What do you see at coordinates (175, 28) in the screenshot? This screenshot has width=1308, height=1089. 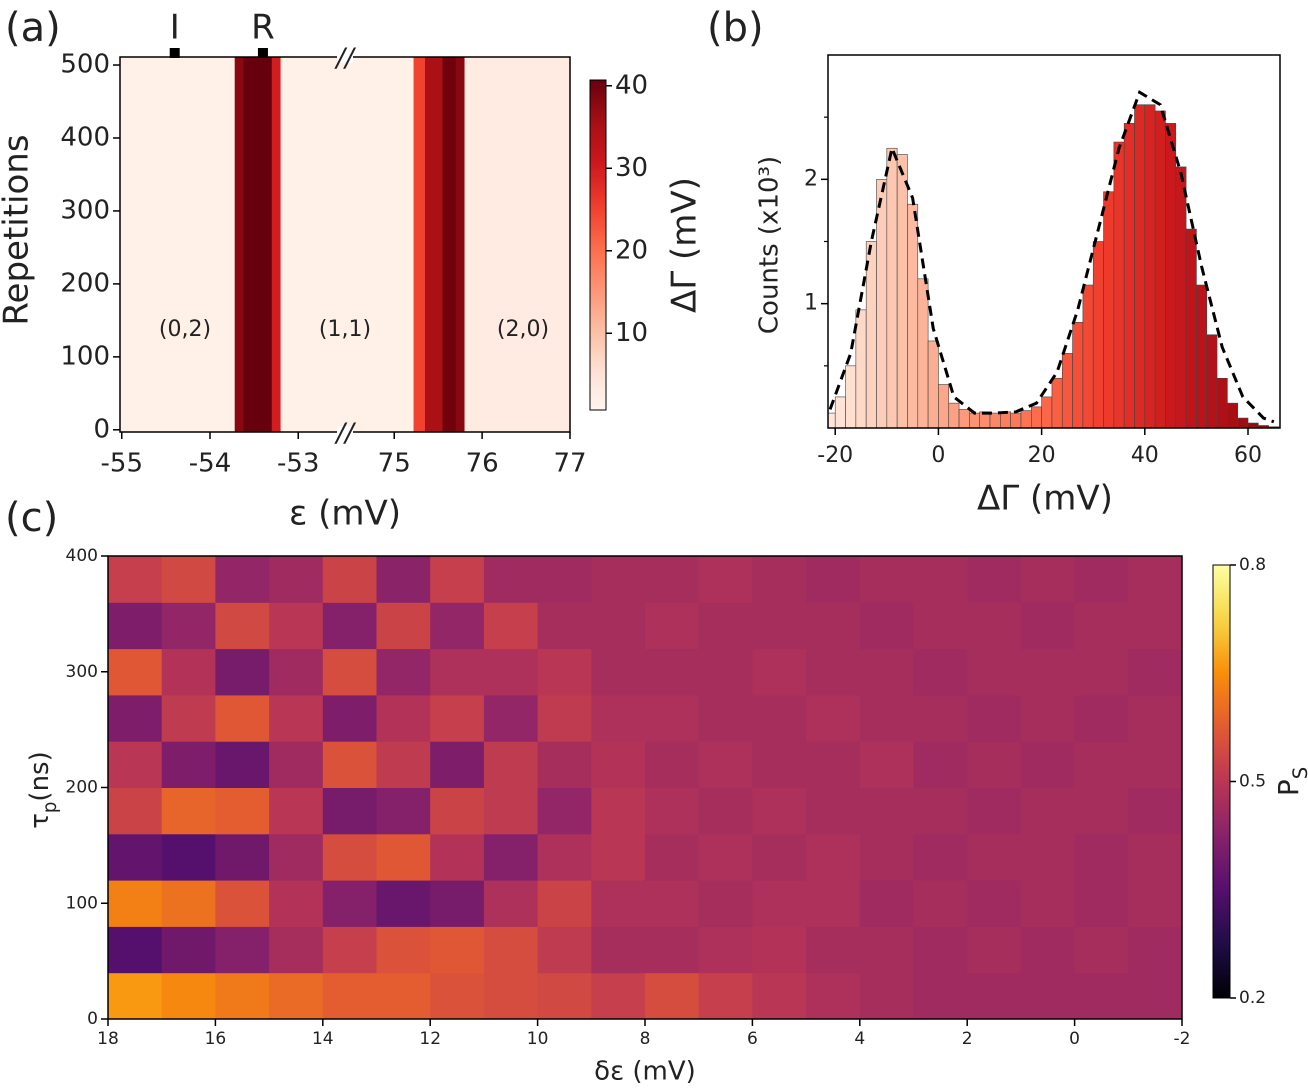 I see `marker-label: I` at bounding box center [175, 28].